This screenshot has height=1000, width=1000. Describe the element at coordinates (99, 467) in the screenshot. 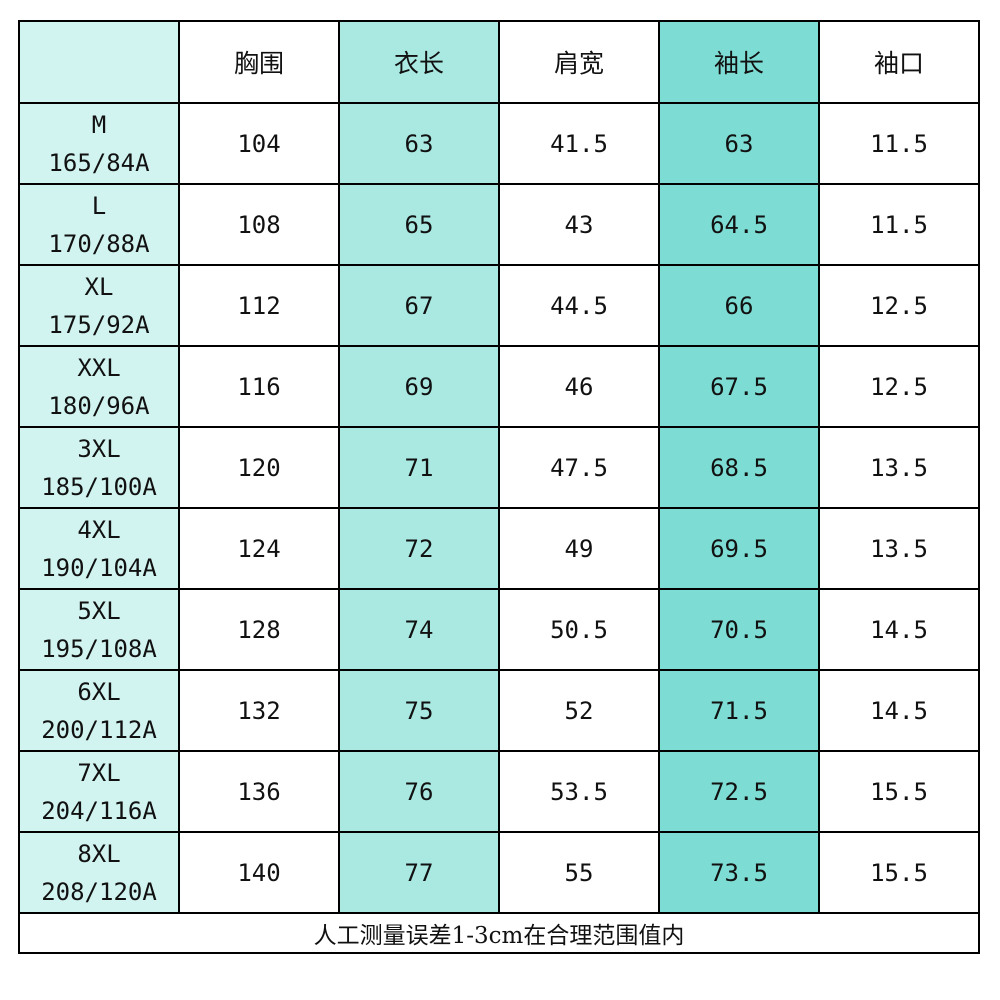

I see `cell-size: 3XL 185/100A` at that location.